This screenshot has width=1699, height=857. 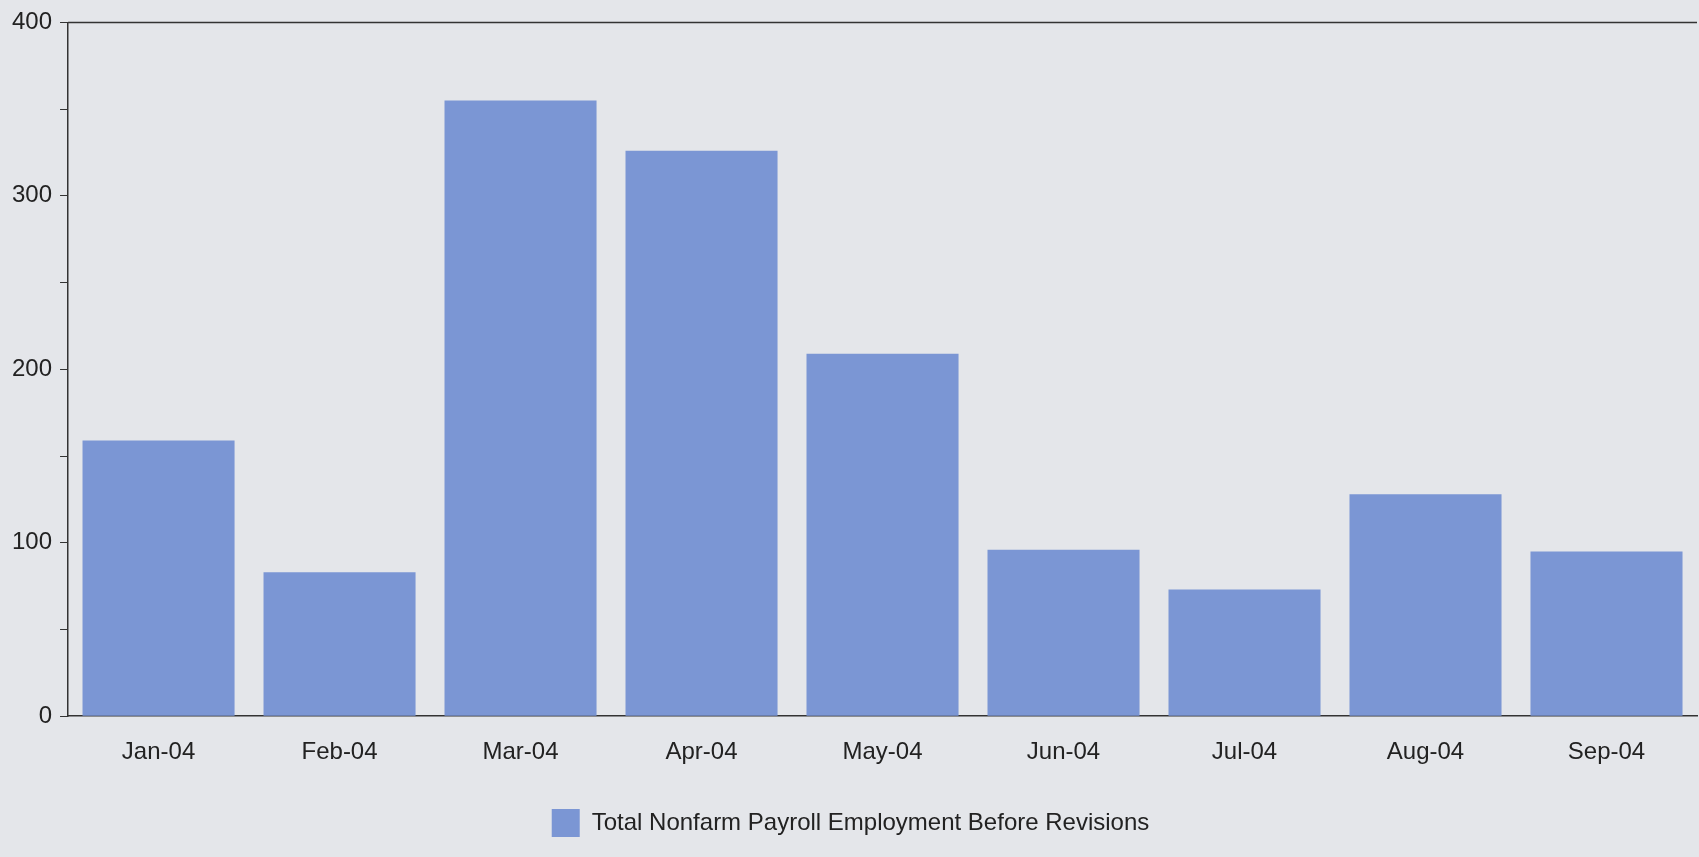 I want to click on x-tick-label: Sep-04, so click(x=1606, y=751).